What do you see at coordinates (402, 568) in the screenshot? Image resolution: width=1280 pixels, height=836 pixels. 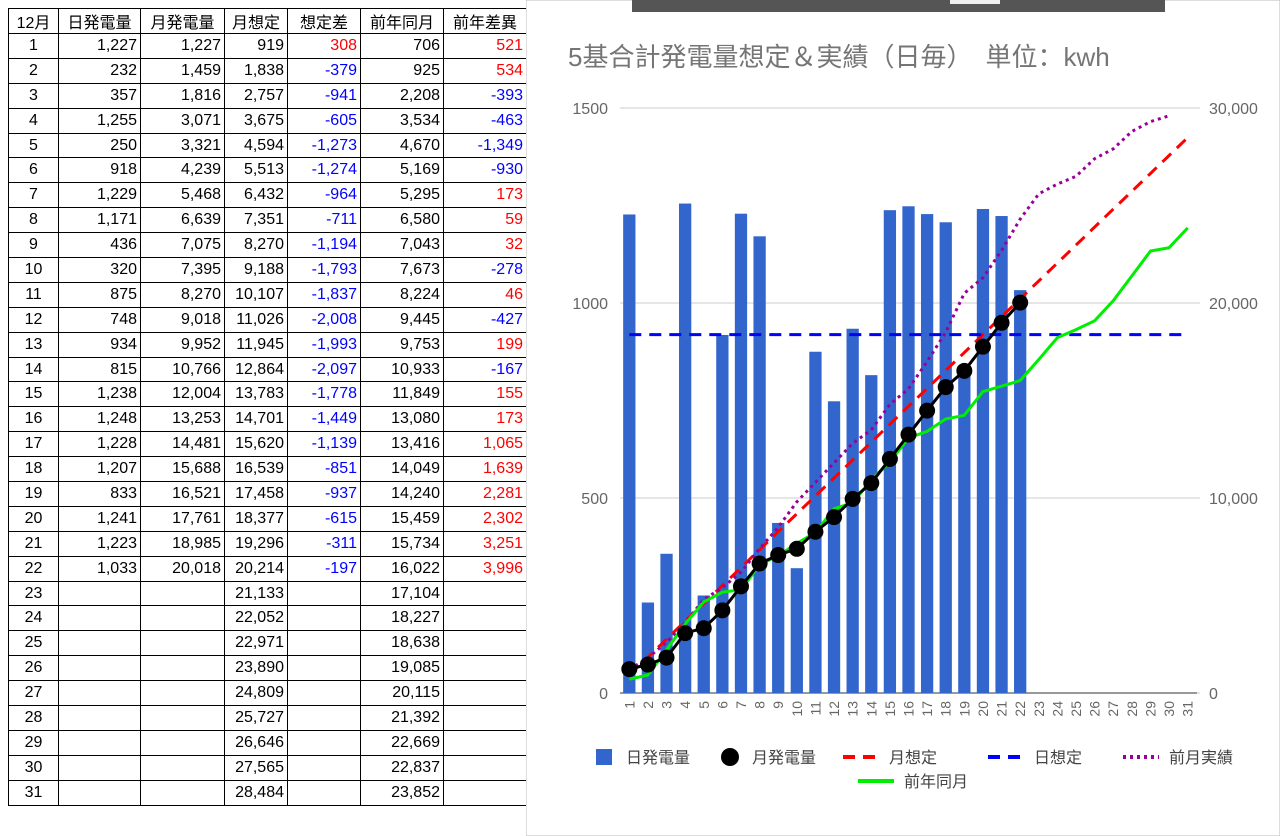 I see `table-cell: 16,022` at bounding box center [402, 568].